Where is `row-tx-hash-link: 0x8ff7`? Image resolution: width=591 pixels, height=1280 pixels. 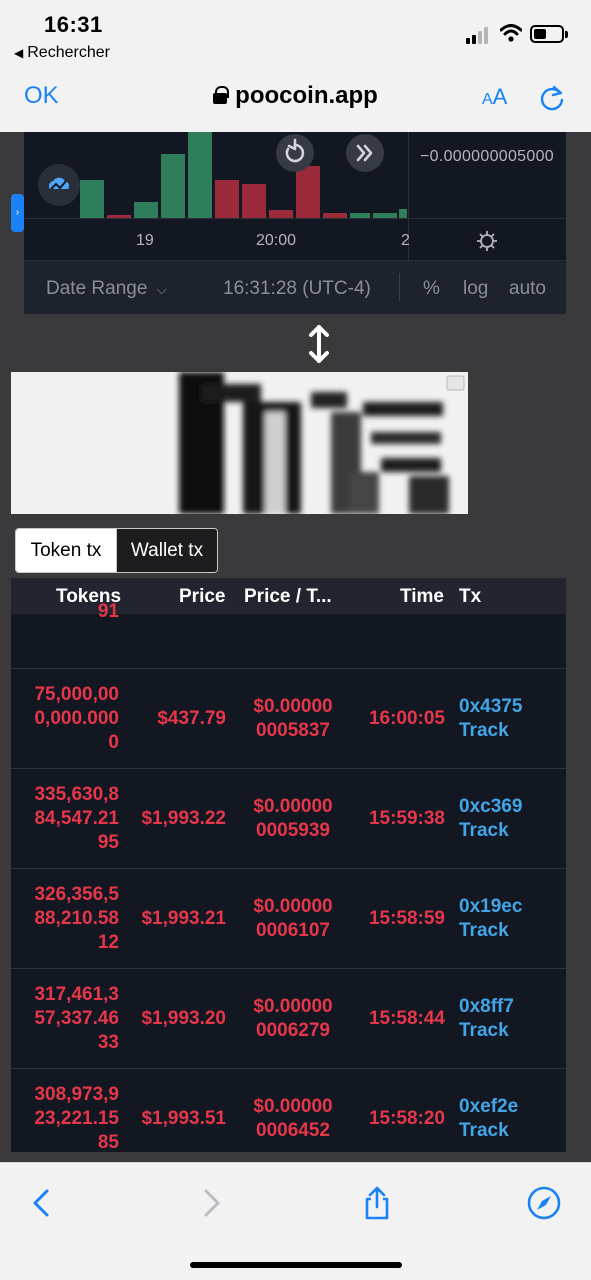 row-tx-hash-link: 0x8ff7 is located at coordinates (486, 1006).